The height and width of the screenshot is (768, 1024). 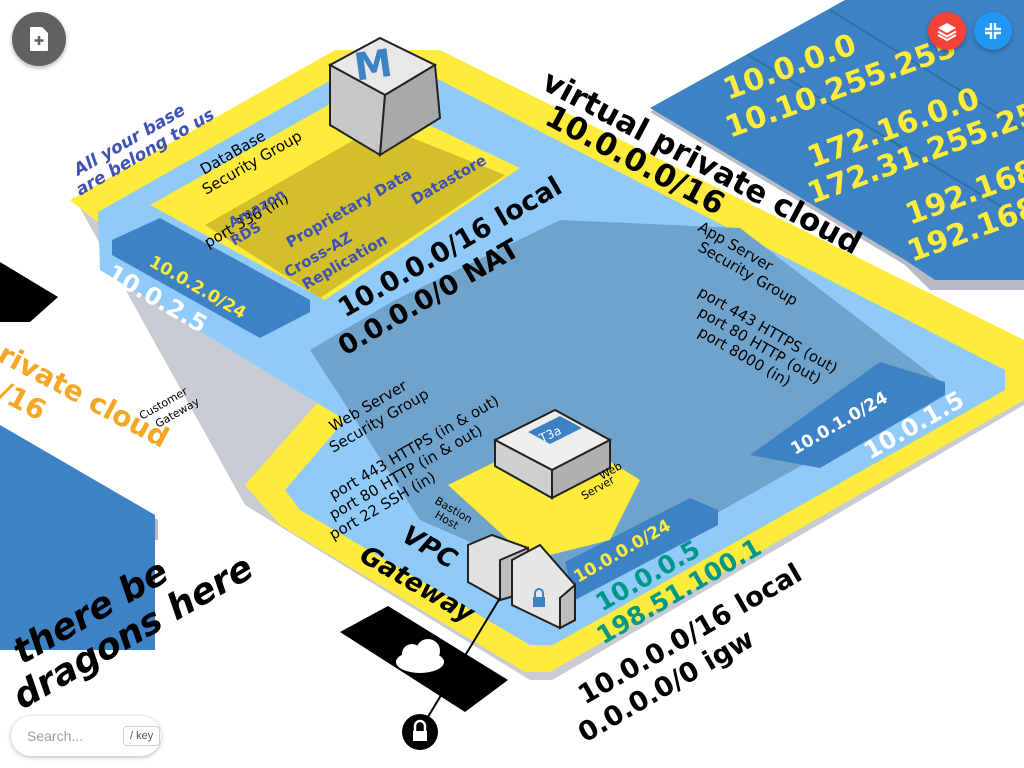 What do you see at coordinates (70, 736) in the screenshot?
I see `search-input` at bounding box center [70, 736].